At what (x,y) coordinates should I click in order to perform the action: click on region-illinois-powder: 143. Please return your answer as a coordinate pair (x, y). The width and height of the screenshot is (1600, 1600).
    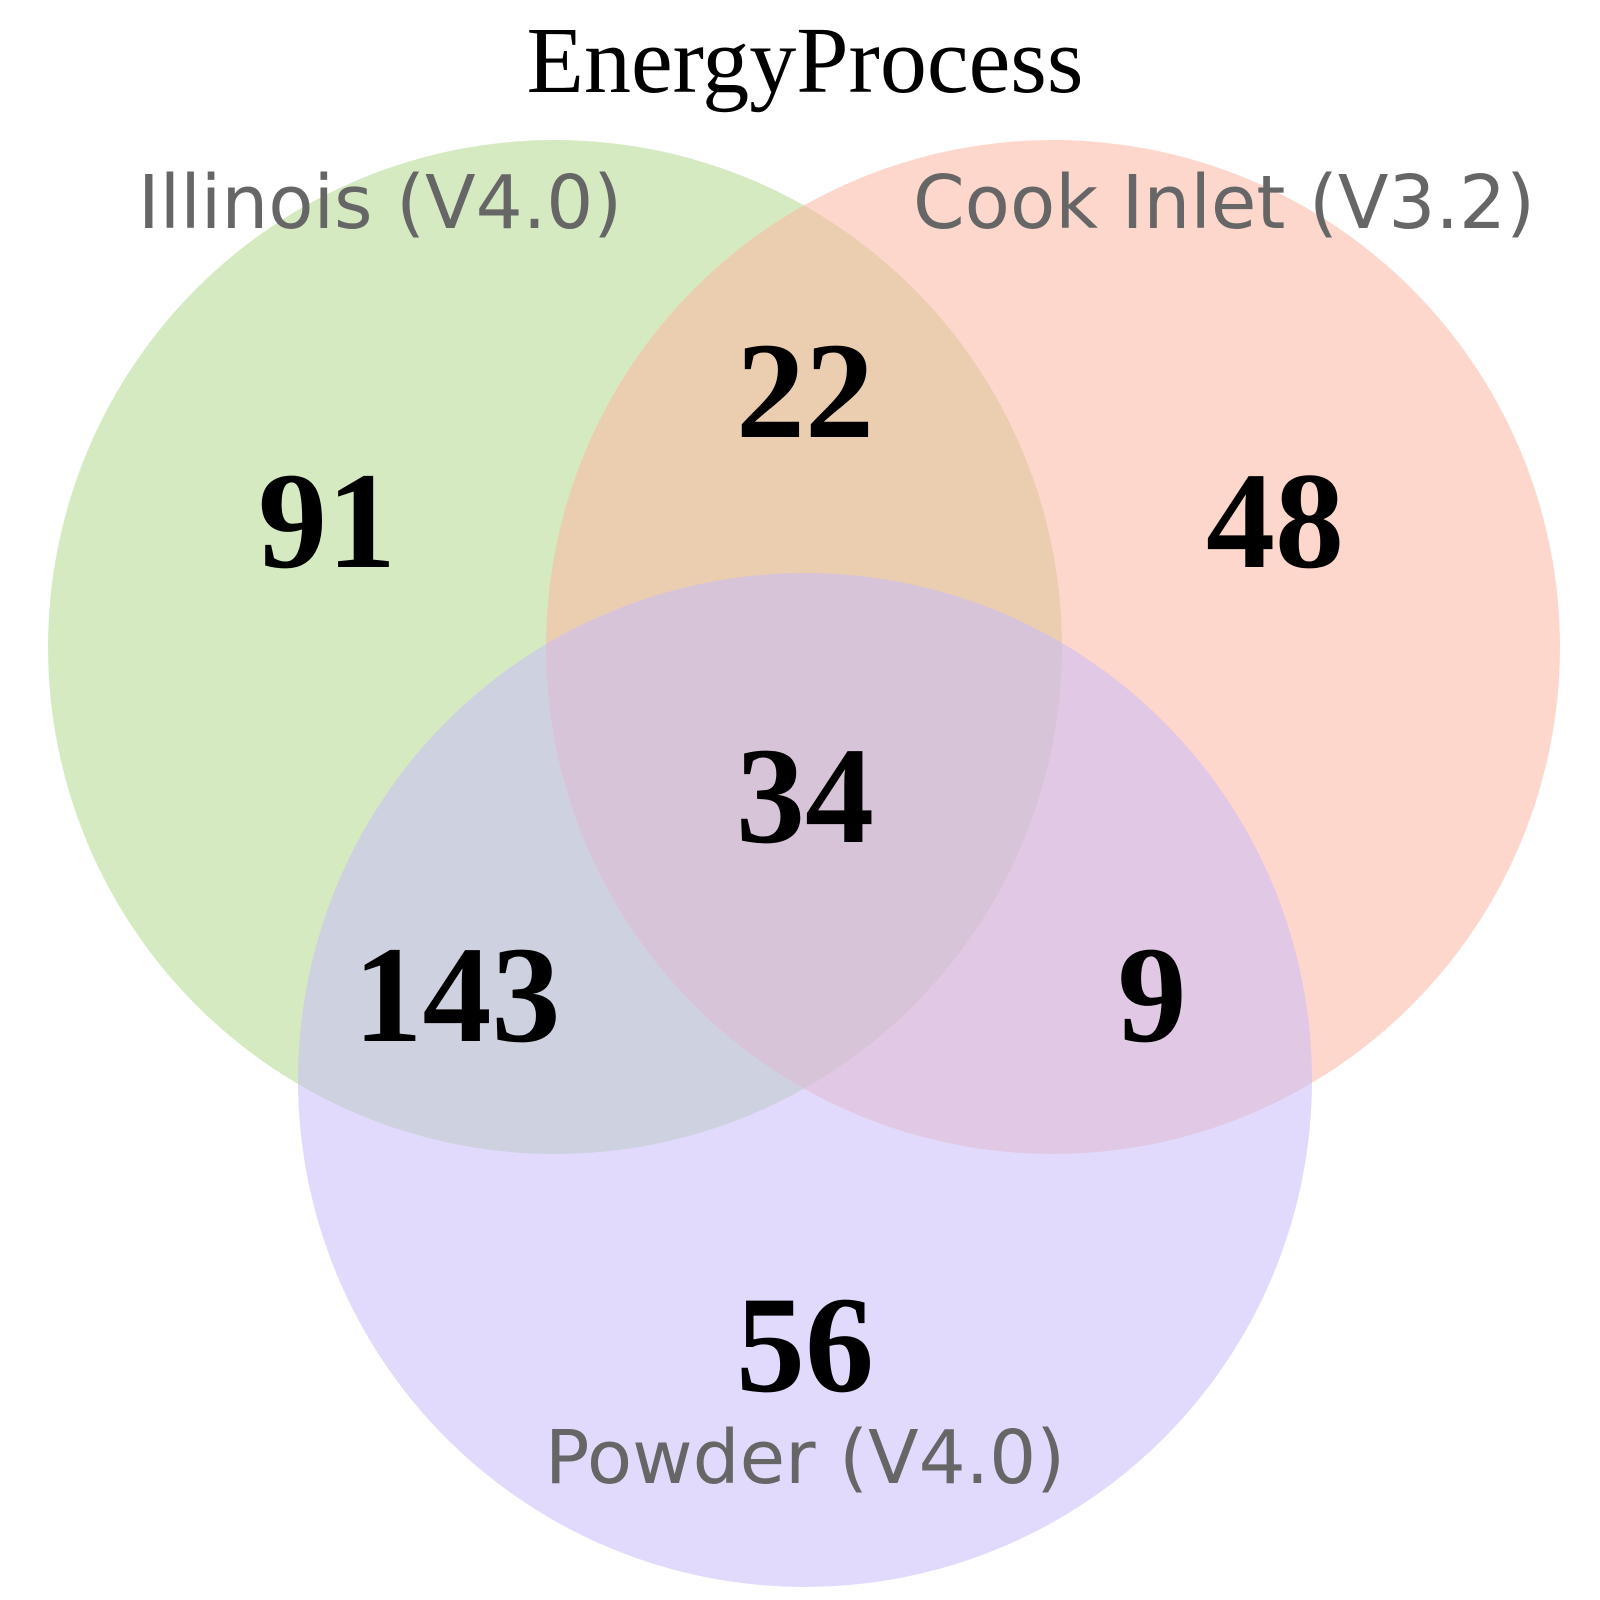
    Looking at the image, I should click on (457, 994).